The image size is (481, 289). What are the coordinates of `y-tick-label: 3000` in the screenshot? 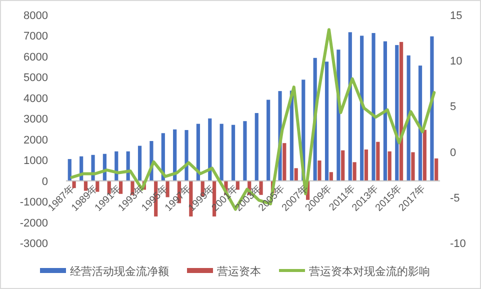 It's located at (36, 120).